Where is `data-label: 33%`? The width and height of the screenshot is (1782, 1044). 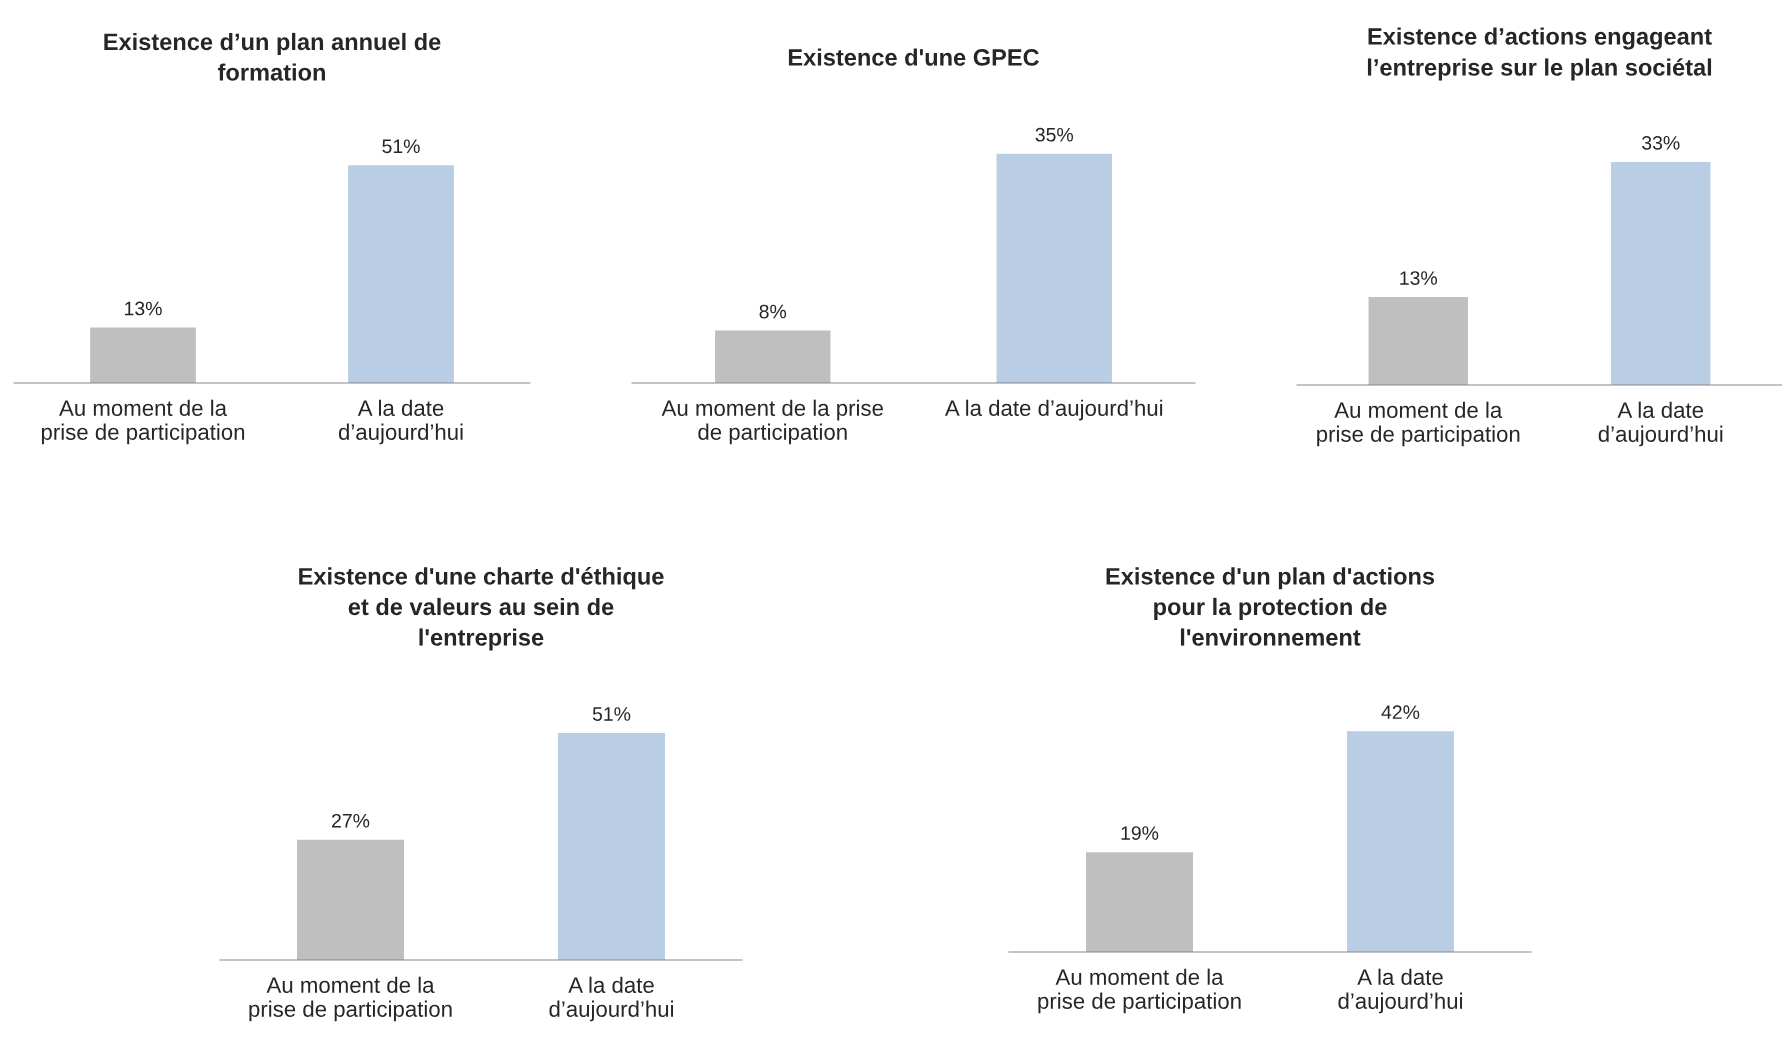 data-label: 33% is located at coordinates (1661, 142).